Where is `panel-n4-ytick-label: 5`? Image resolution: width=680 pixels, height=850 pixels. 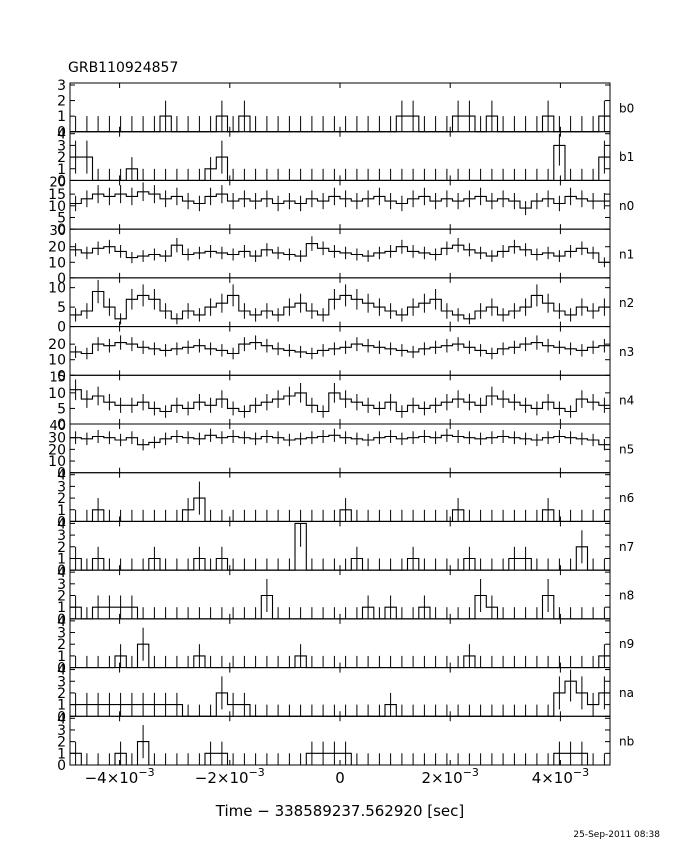 panel-n4-ytick-label: 5 is located at coordinates (61, 409).